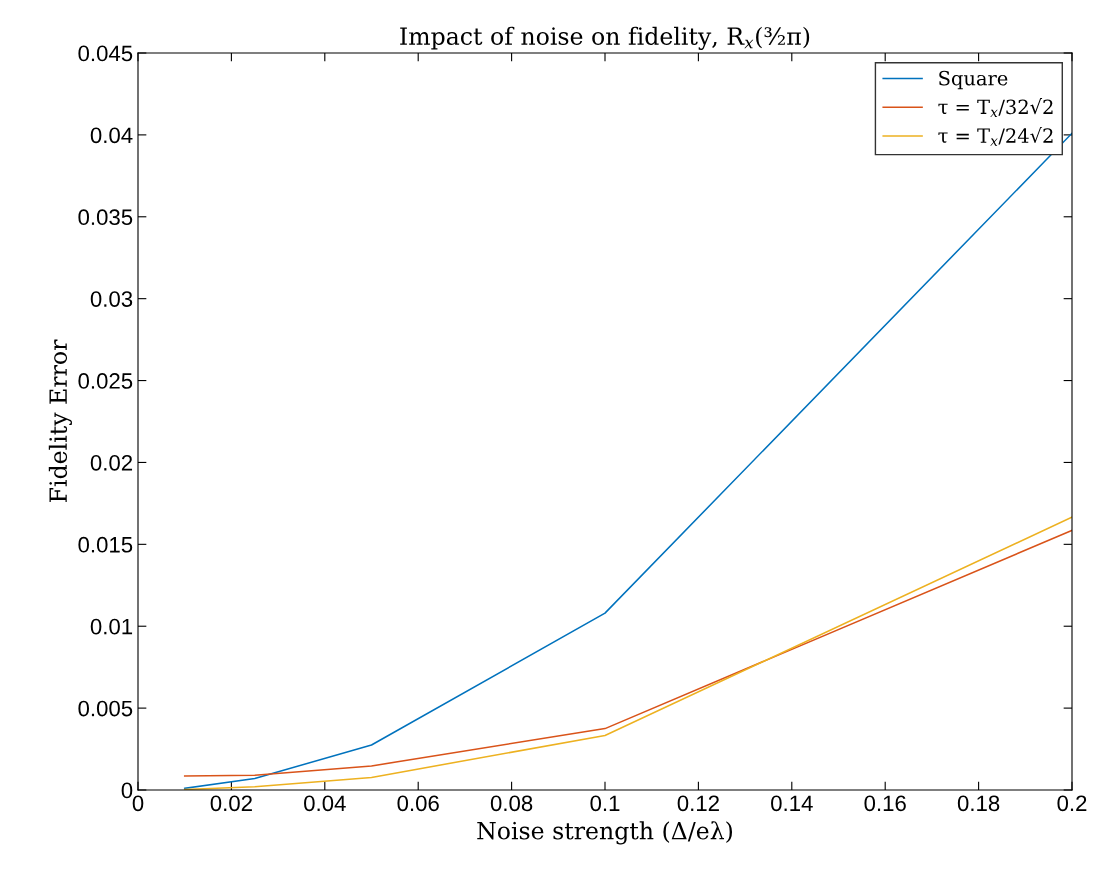 This screenshot has height=879, width=1097. I want to click on x-axis-title: Noise strength (Δ/eλ), so click(605, 833).